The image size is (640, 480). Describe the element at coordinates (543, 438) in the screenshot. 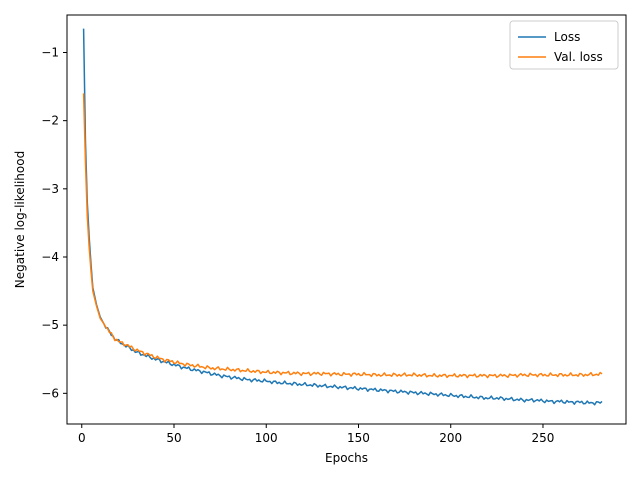

I see `x-tick-label: 250` at that location.